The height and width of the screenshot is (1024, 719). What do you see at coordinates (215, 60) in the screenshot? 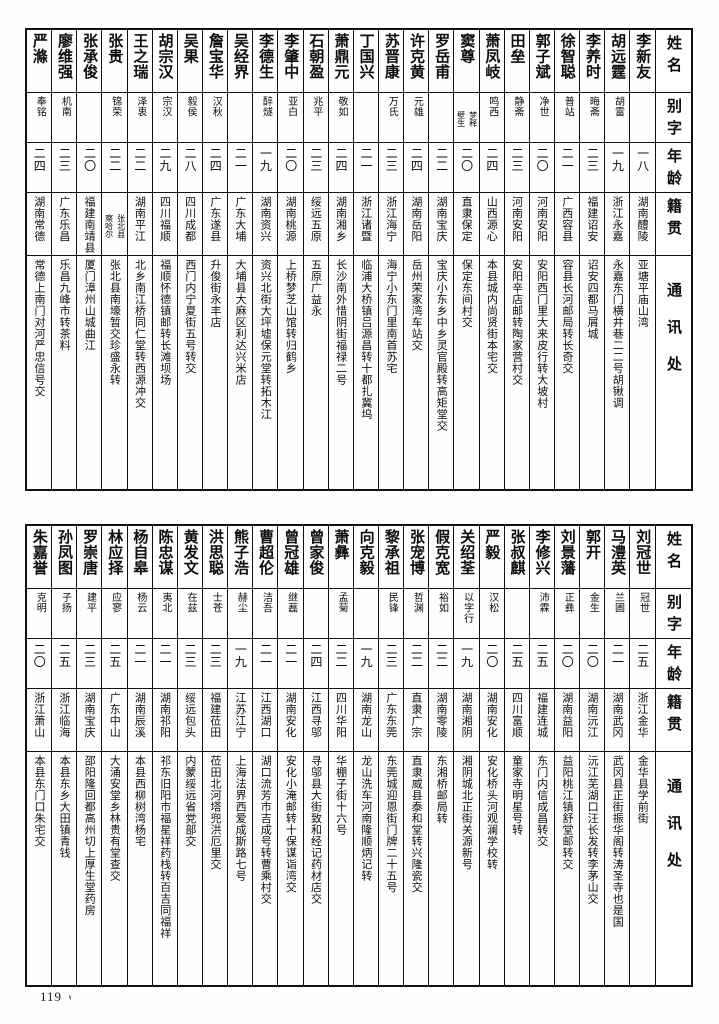
I see `cell-name: 詹宝华` at bounding box center [215, 60].